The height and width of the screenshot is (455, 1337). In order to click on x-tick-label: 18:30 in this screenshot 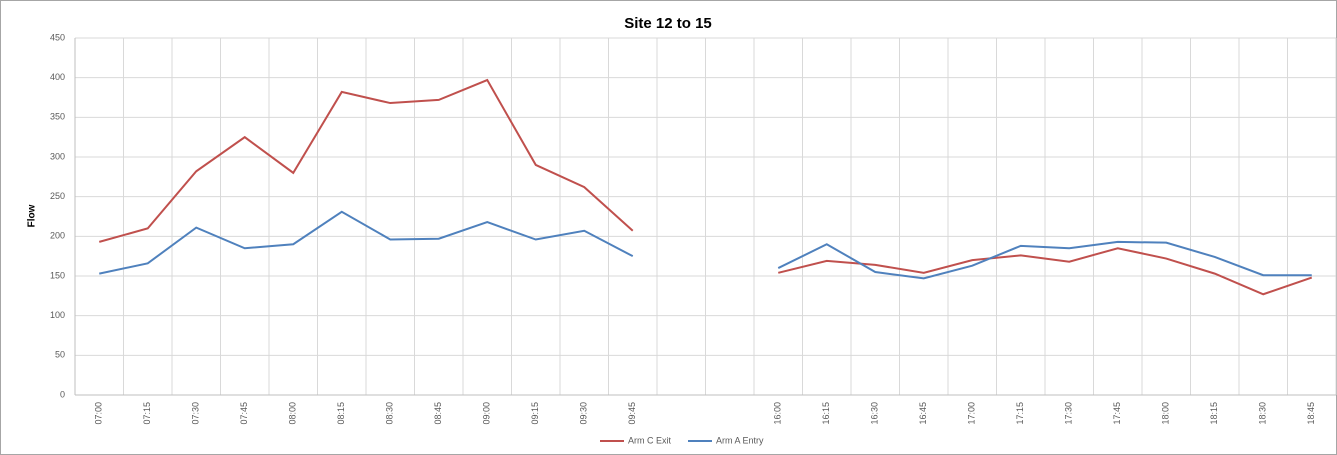, I will do `click(1263, 413)`.